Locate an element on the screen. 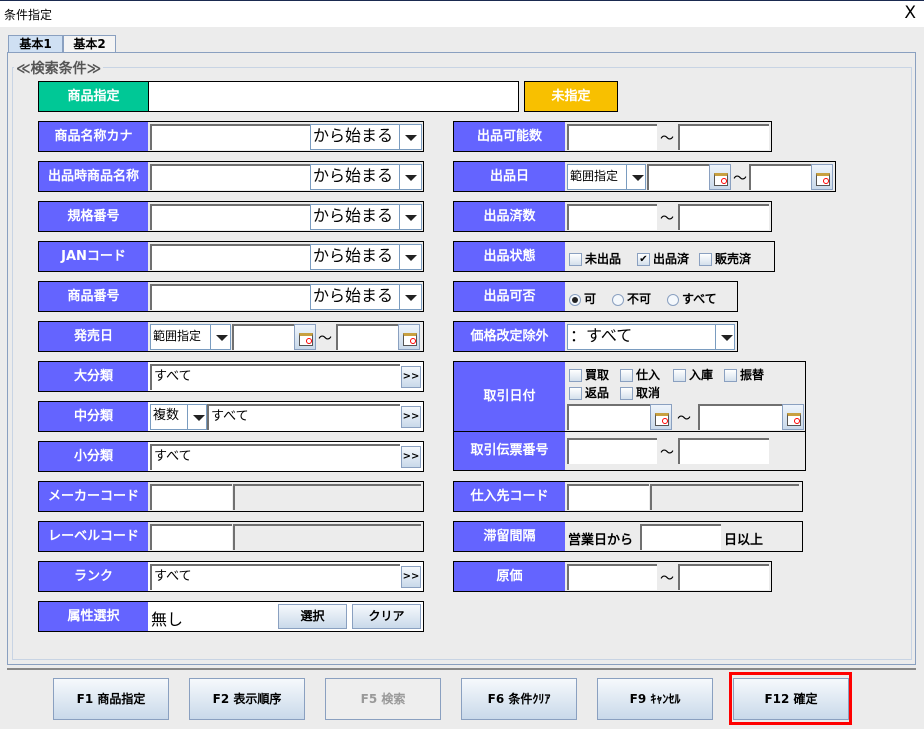  release-date-to is located at coordinates (367, 337).